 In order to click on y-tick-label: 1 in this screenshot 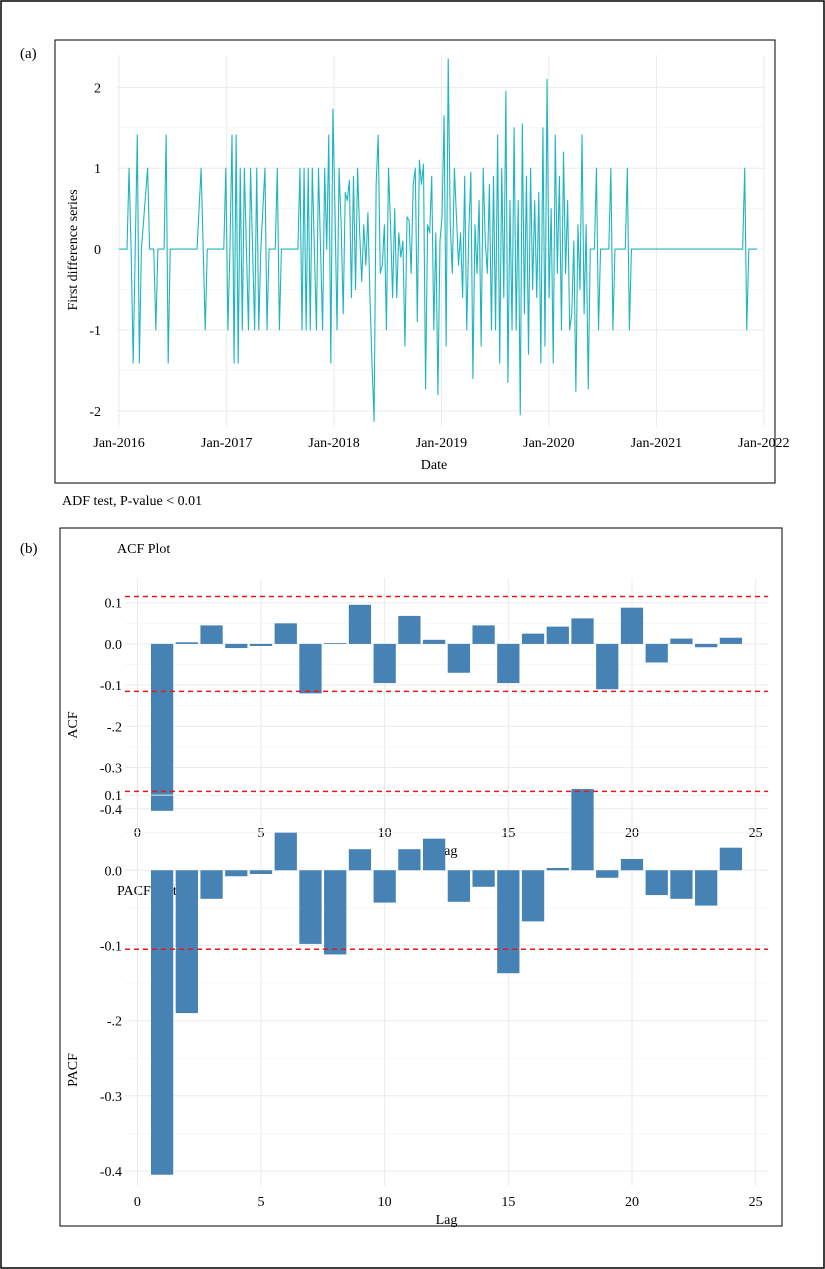, I will do `click(97, 169)`.